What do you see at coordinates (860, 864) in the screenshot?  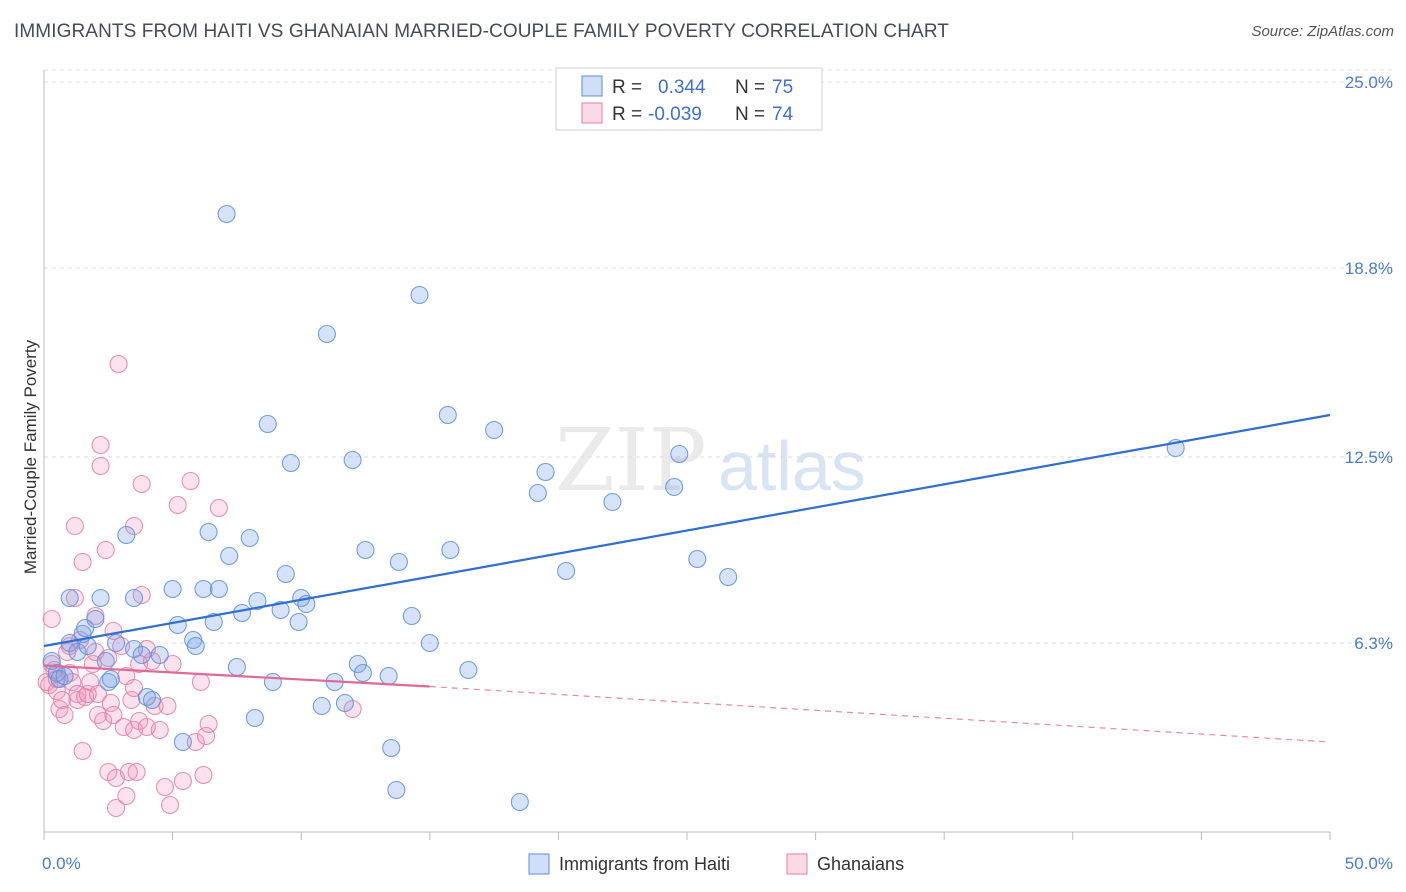 I see `bottom-legend-label-ghanaians: Ghanaians` at bounding box center [860, 864].